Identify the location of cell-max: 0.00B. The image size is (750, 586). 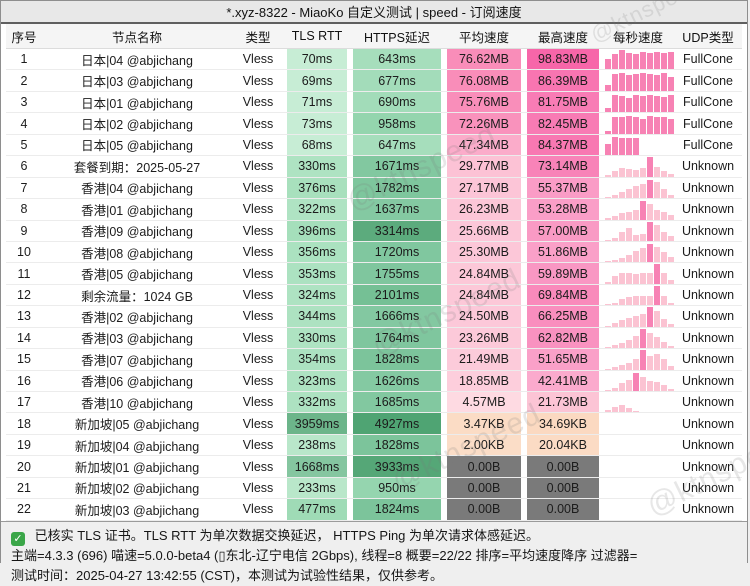
(563, 488).